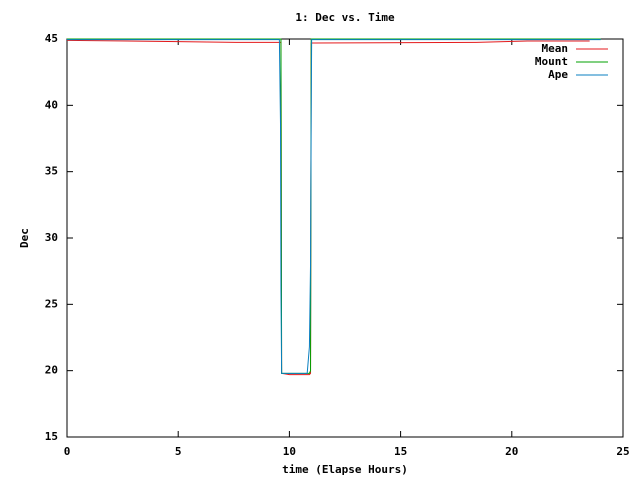  I want to click on y-tick-label: 20, so click(51, 370).